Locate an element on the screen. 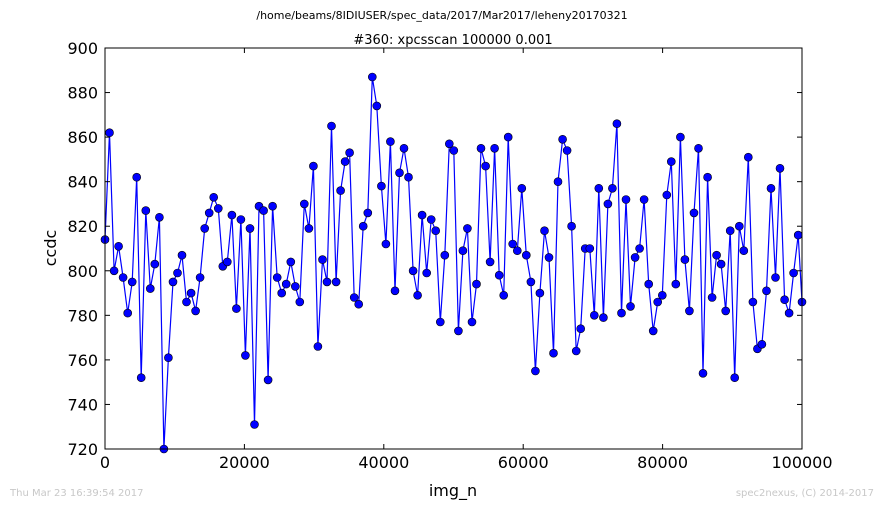 The image size is (884, 509). y-tick-label: 740 is located at coordinates (82, 404).